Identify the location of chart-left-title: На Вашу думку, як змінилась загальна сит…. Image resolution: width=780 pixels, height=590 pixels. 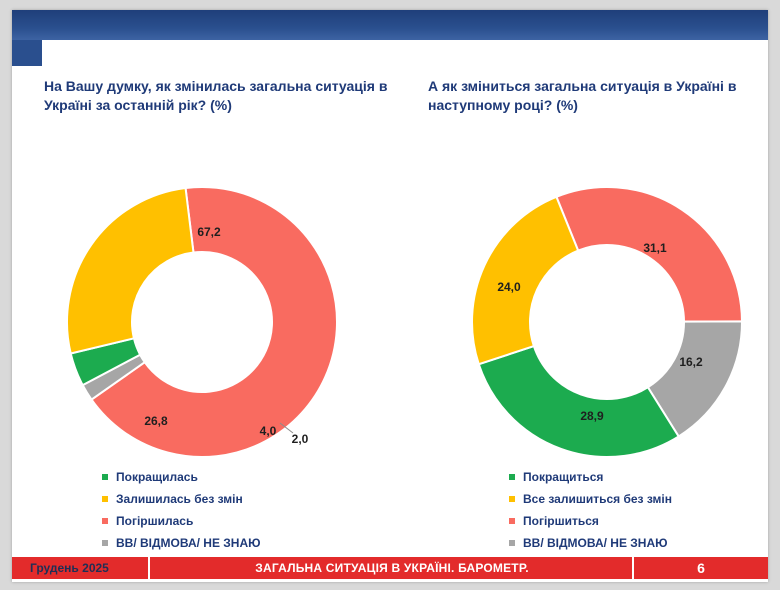
(216, 95).